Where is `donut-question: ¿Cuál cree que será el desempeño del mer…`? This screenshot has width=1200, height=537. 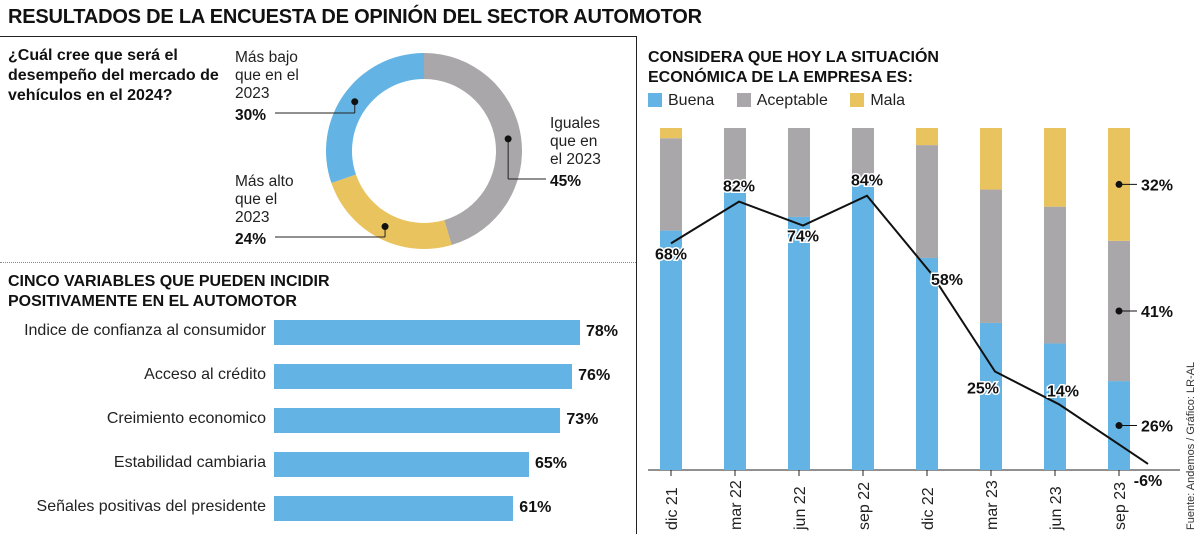 donut-question: ¿Cuál cree que será el desempeño del mer… is located at coordinates (113, 75).